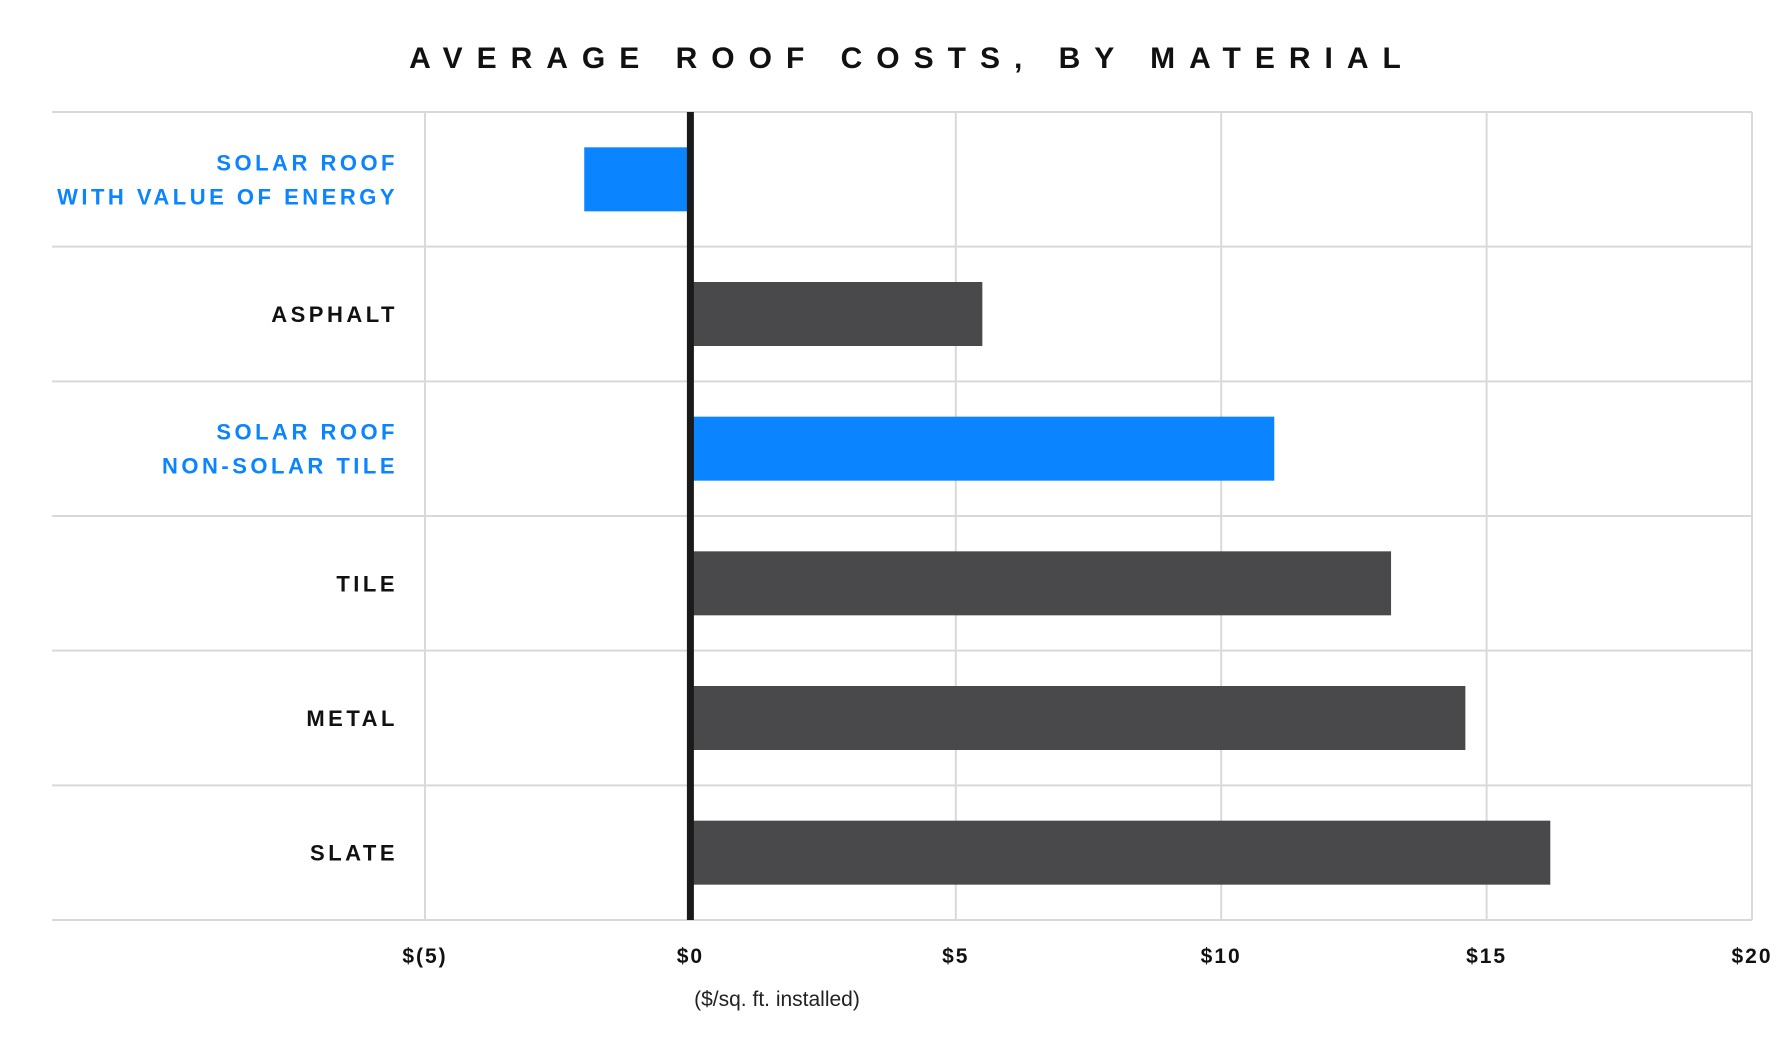 This screenshot has height=1039, width=1782. I want to click on category-label: WITH VALUE OF ENERGY, so click(227, 196).